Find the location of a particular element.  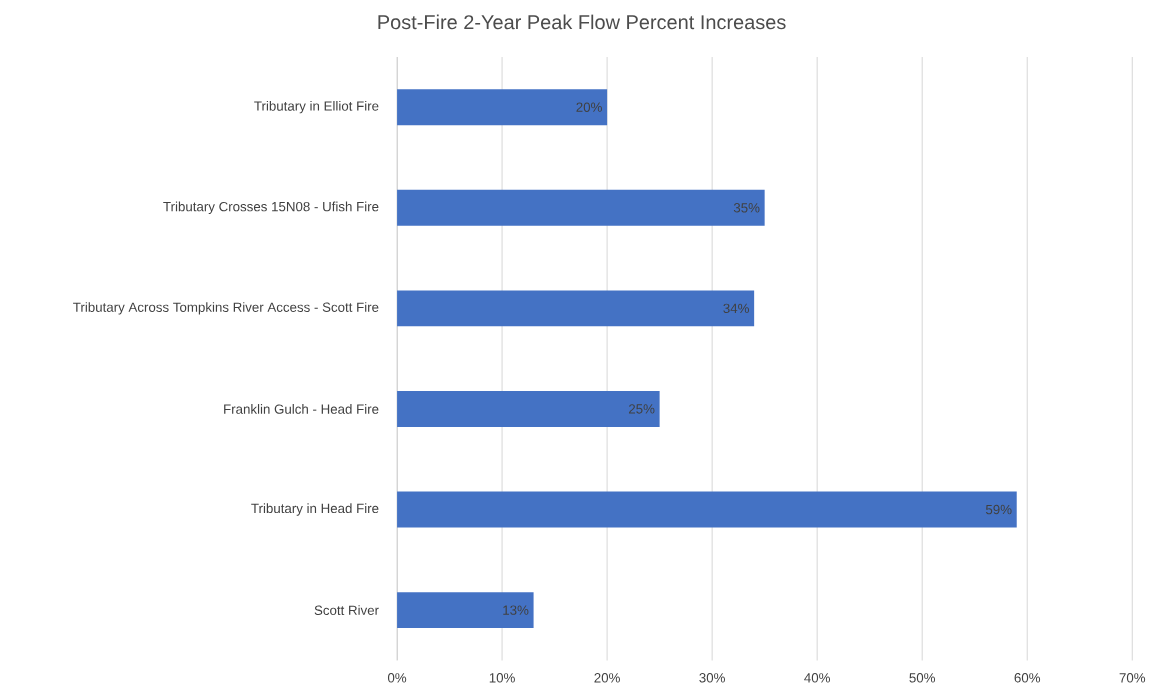

x-tick-label: 10% is located at coordinates (502, 677).